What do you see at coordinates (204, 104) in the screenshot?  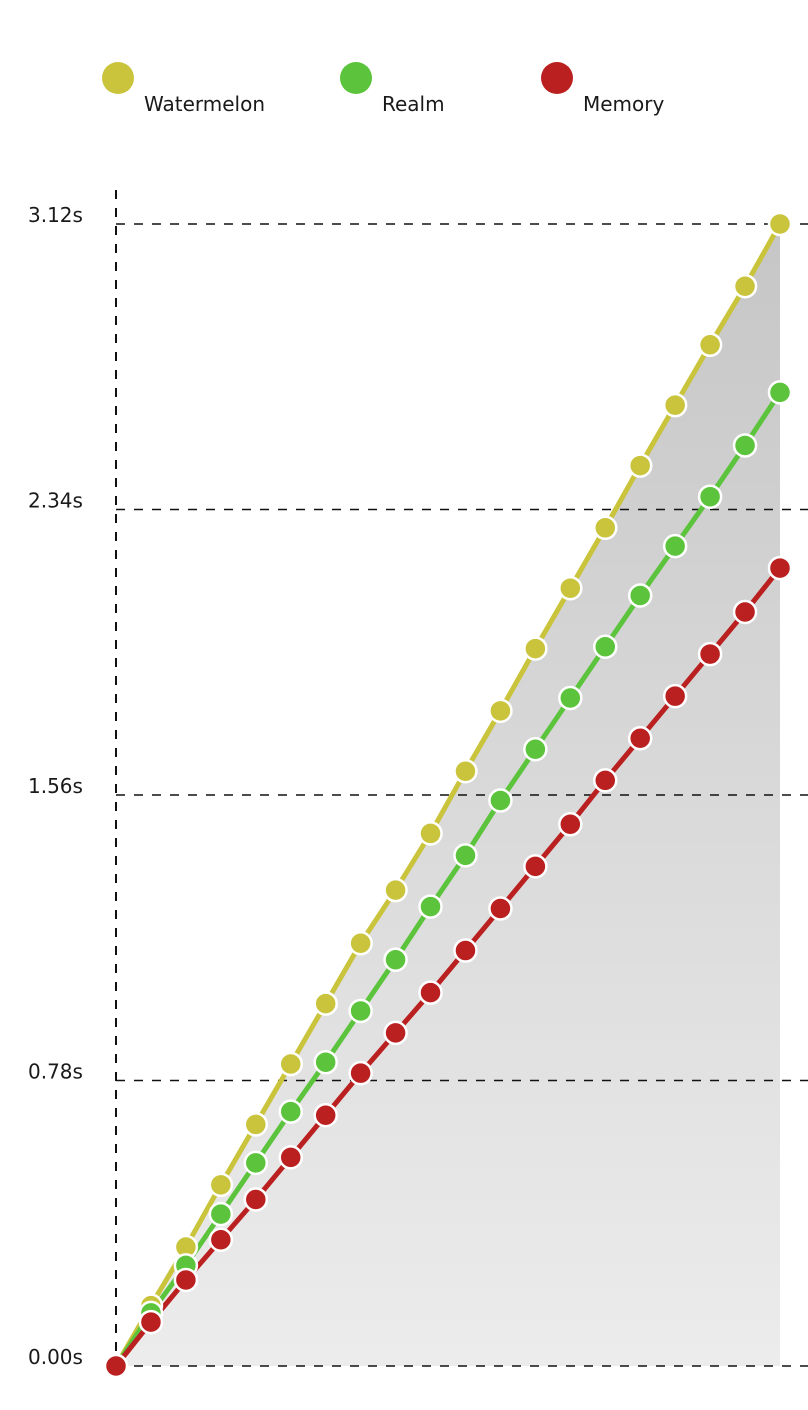 I see `legend-label-watermelon: Watermelon` at bounding box center [204, 104].